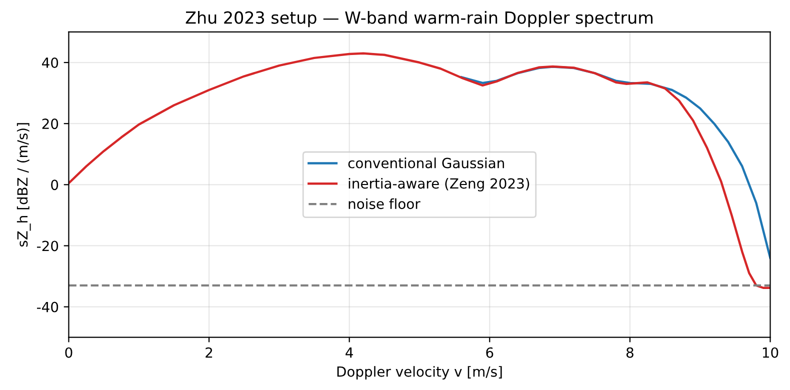  I want to click on x-tick-label: 4, so click(349, 353).